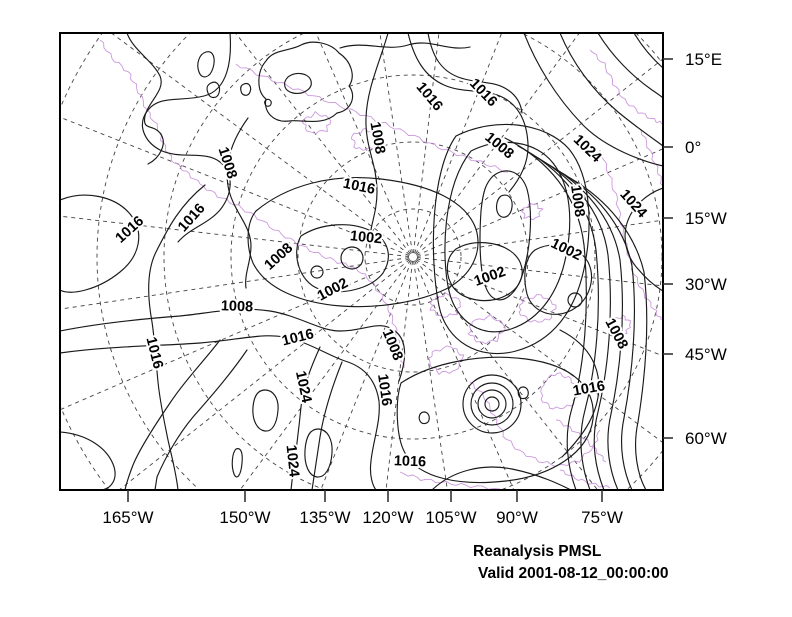 This screenshot has width=792, height=617. I want to click on right-axis-tick-label: 45°W, so click(706, 354).